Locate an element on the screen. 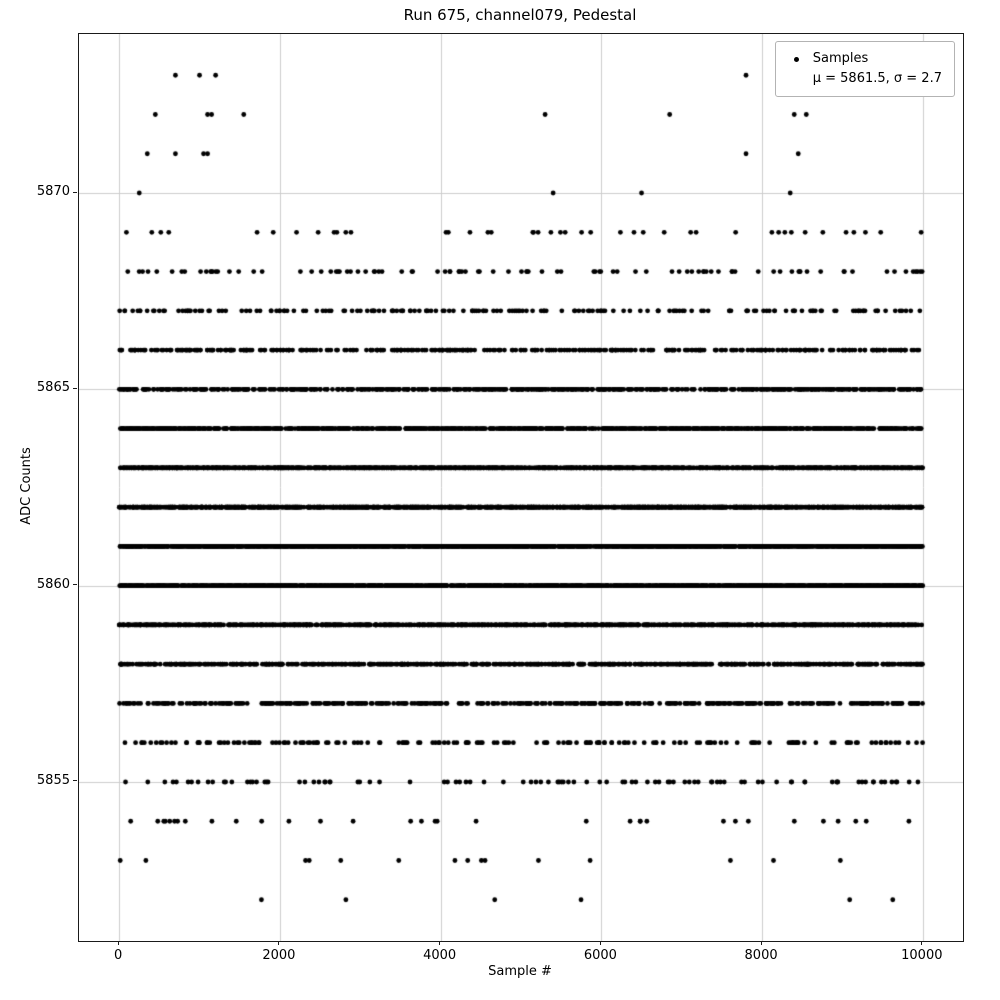 The width and height of the screenshot is (1000, 1000). legend: Samples μ = 5861.5, σ = 2.7 is located at coordinates (864, 69).